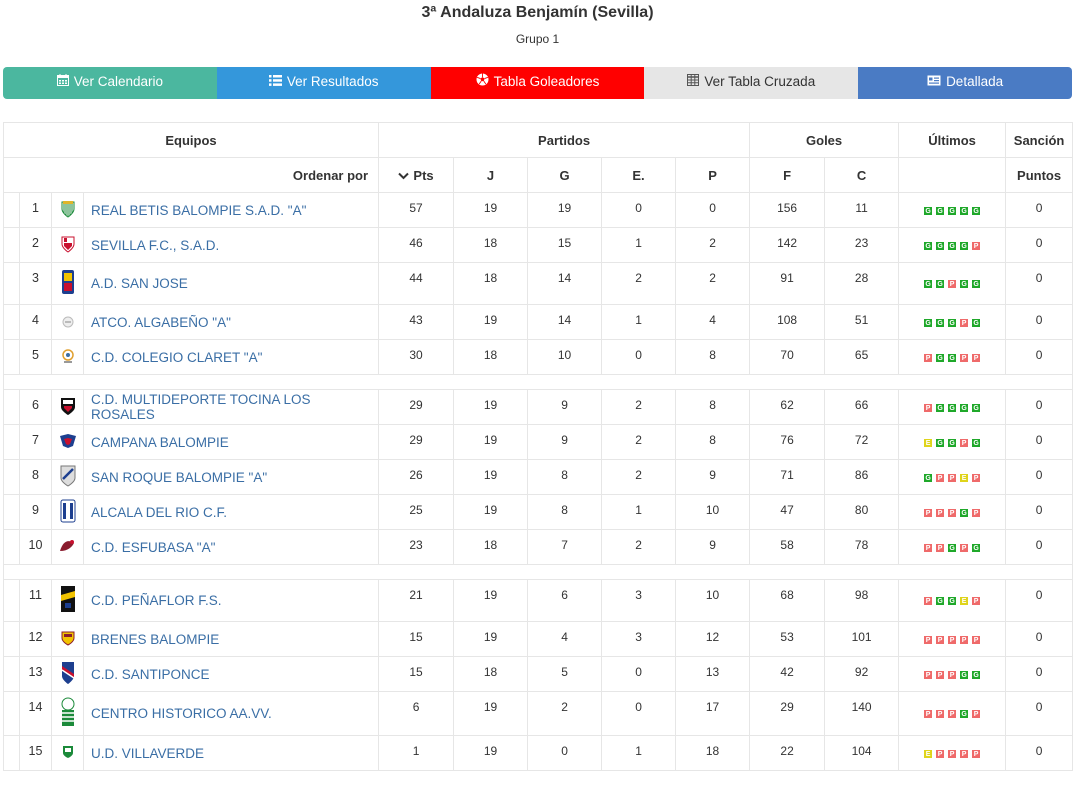  Describe the element at coordinates (231, 357) in the screenshot. I see `team-link: C.D. COLEGIO CLARET "A"` at that location.